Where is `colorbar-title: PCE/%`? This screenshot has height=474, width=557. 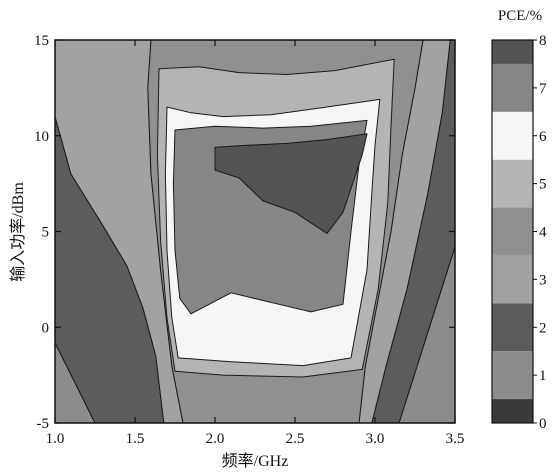 colorbar-title: PCE/% is located at coordinates (520, 16).